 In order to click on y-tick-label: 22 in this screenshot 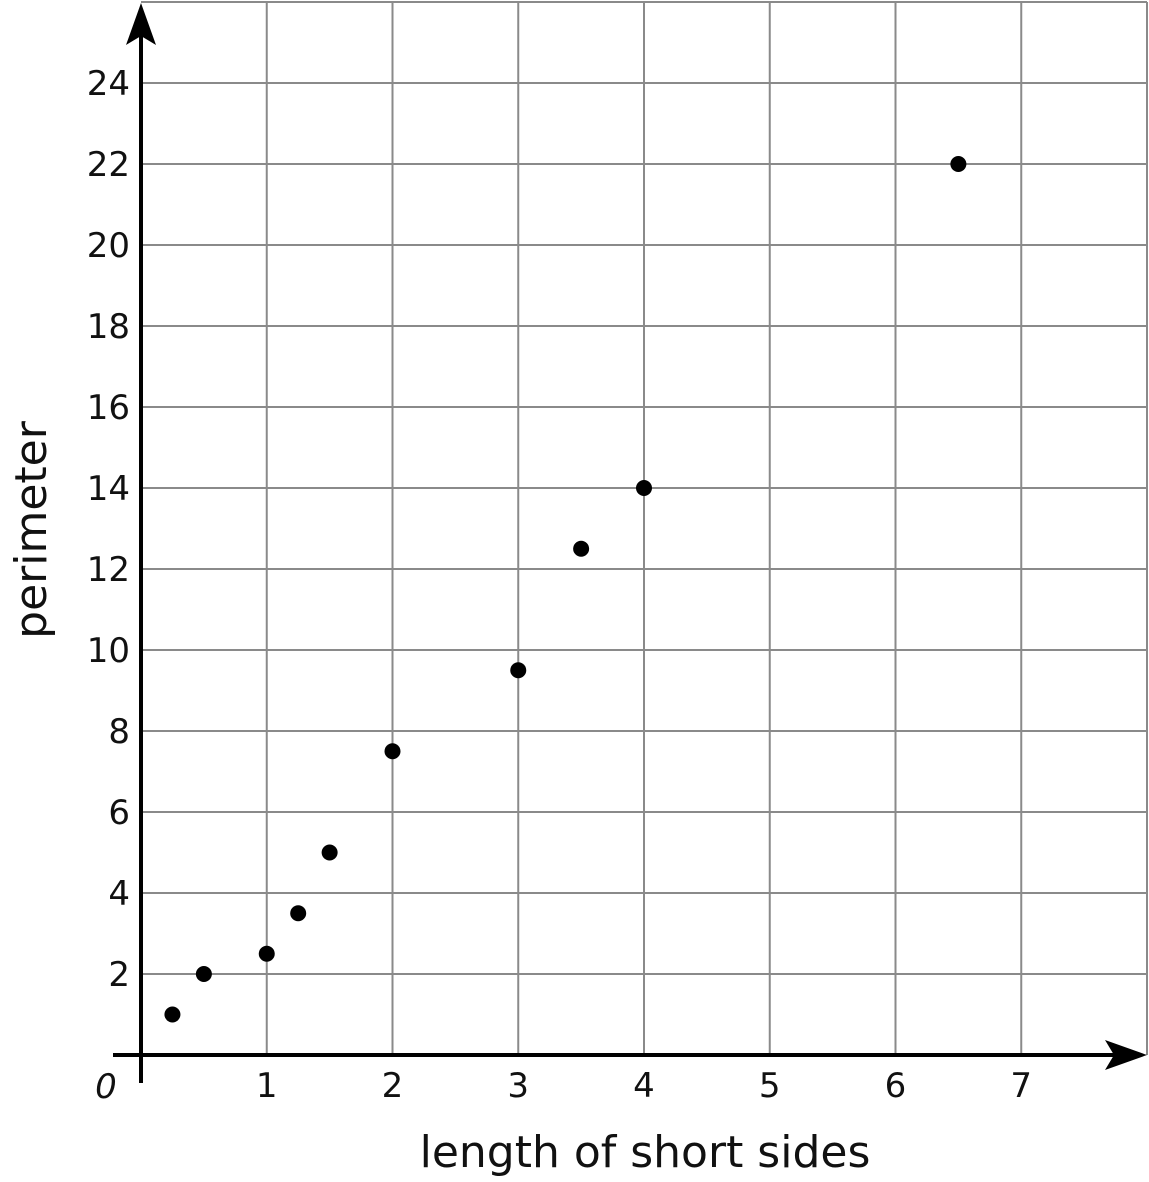, I will do `click(108, 165)`.